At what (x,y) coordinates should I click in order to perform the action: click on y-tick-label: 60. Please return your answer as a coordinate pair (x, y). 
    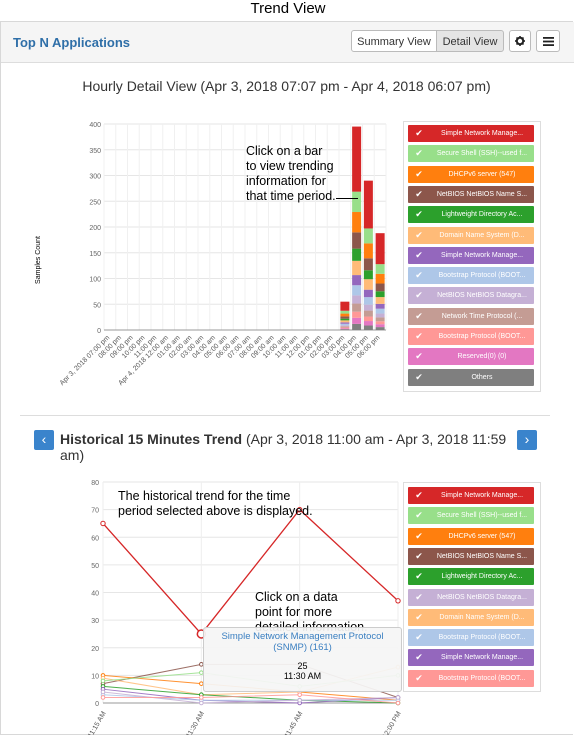
    Looking at the image, I should click on (95, 538).